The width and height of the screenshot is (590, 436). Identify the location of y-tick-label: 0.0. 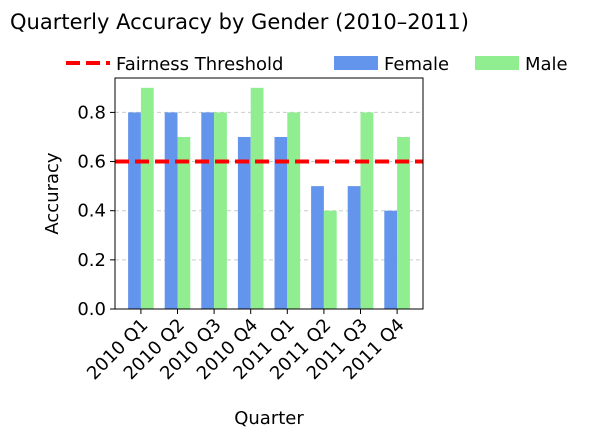
(91, 309).